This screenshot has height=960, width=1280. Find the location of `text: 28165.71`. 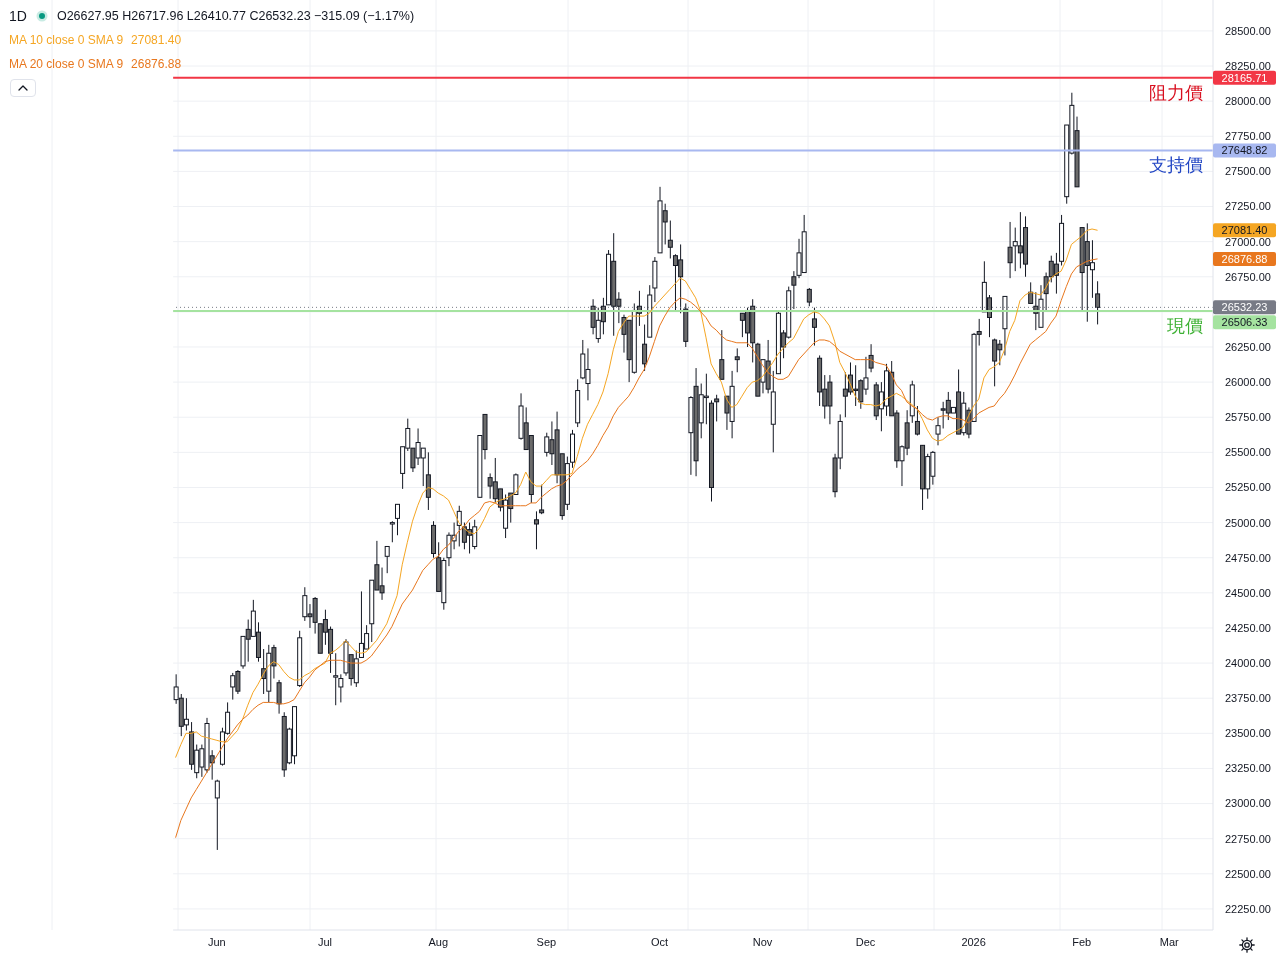

text: 28165.71 is located at coordinates (1244, 77).